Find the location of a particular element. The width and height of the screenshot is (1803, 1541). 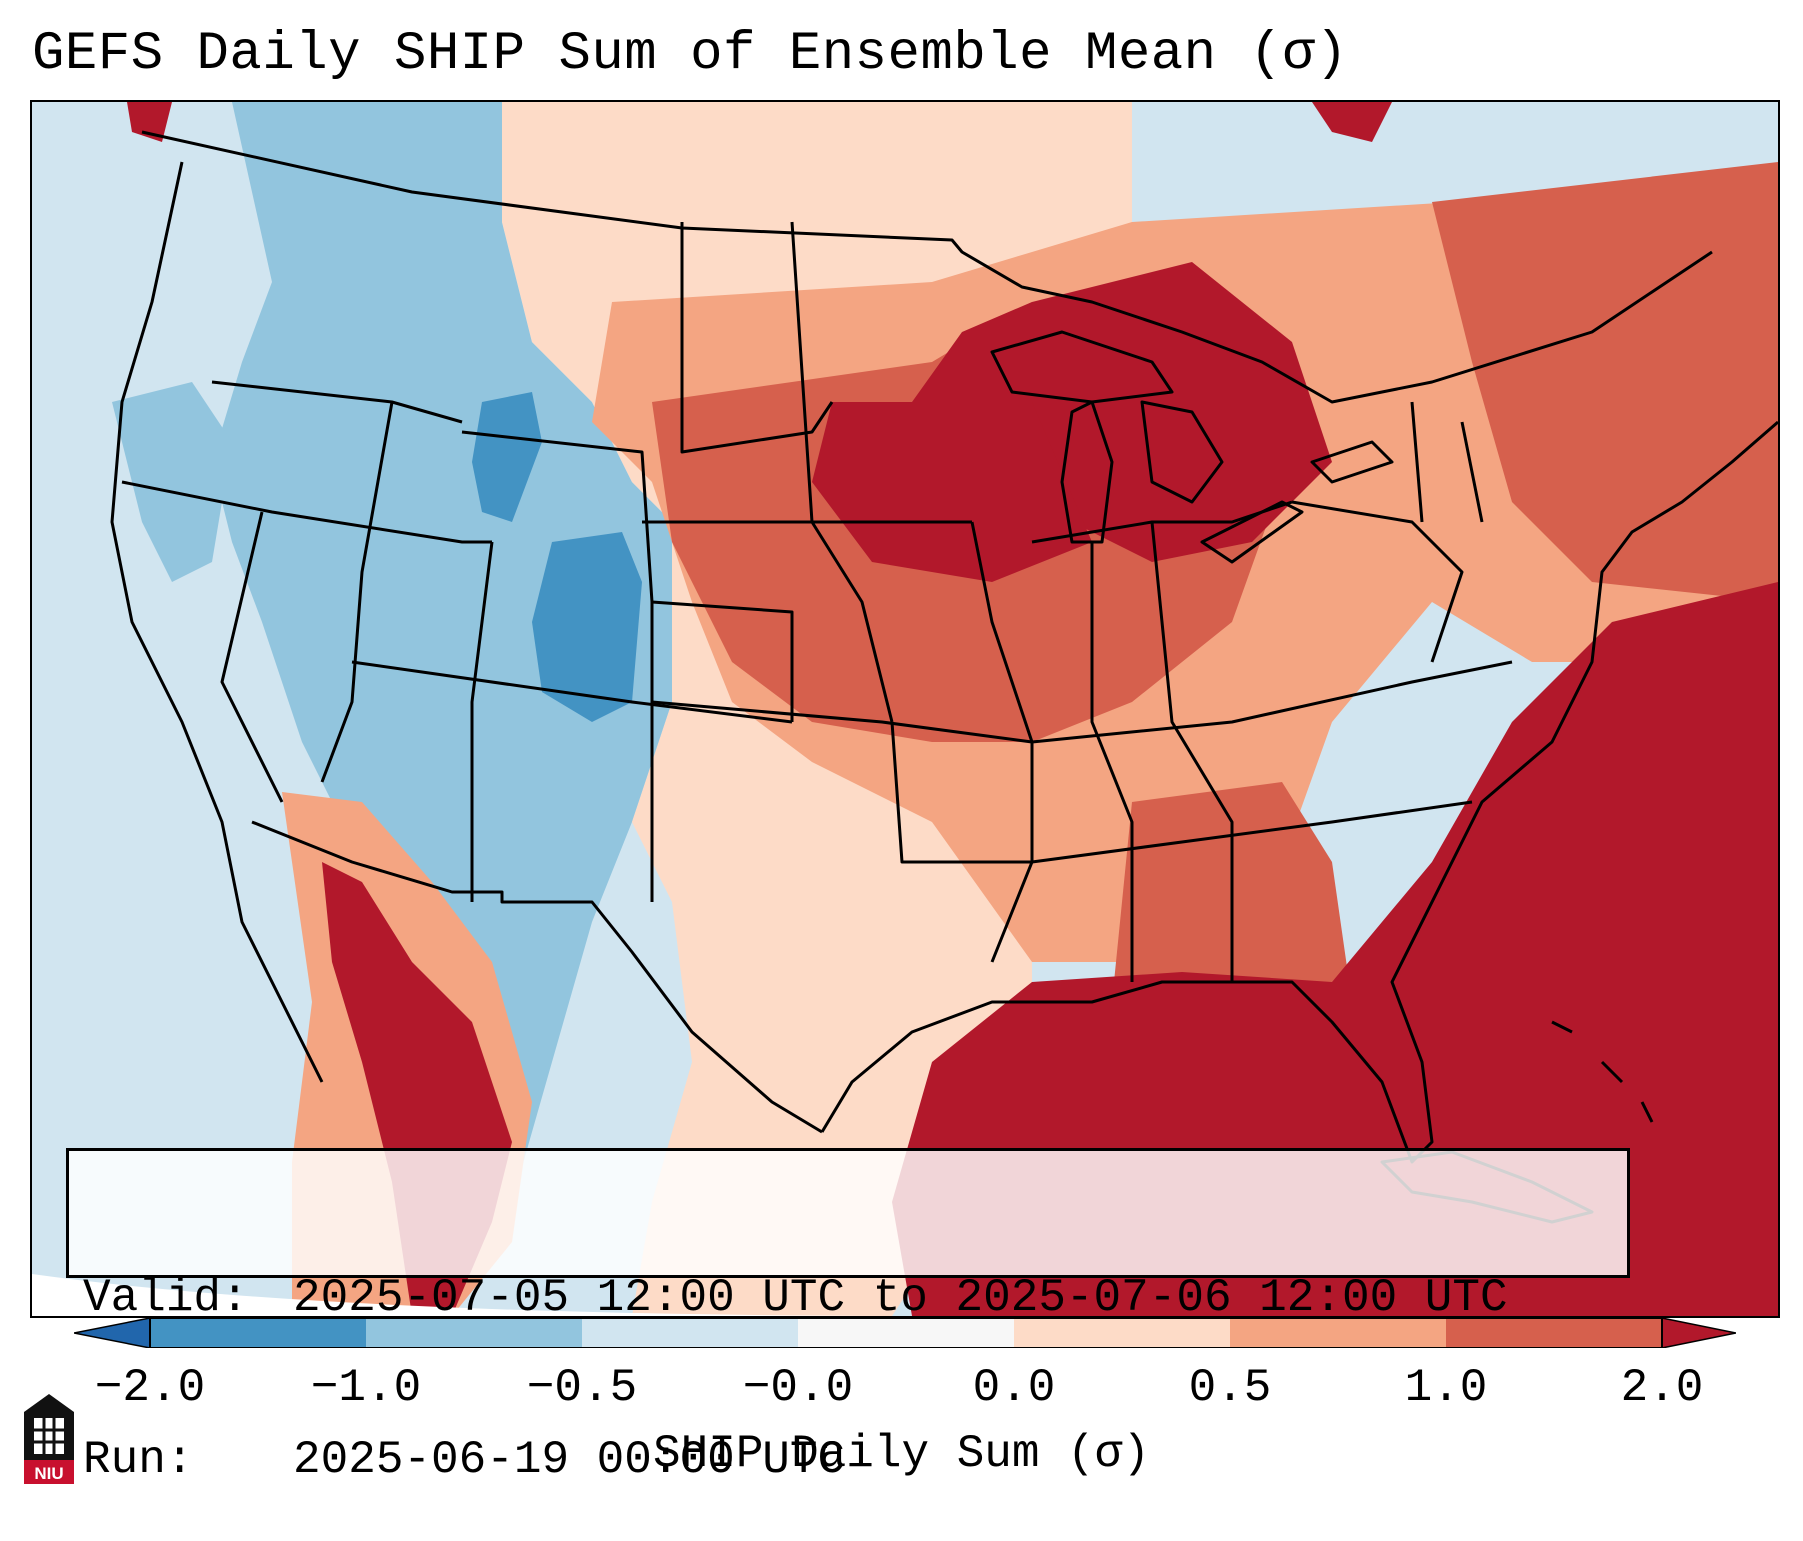

tick-label: 2.0 is located at coordinates (1662, 1388).